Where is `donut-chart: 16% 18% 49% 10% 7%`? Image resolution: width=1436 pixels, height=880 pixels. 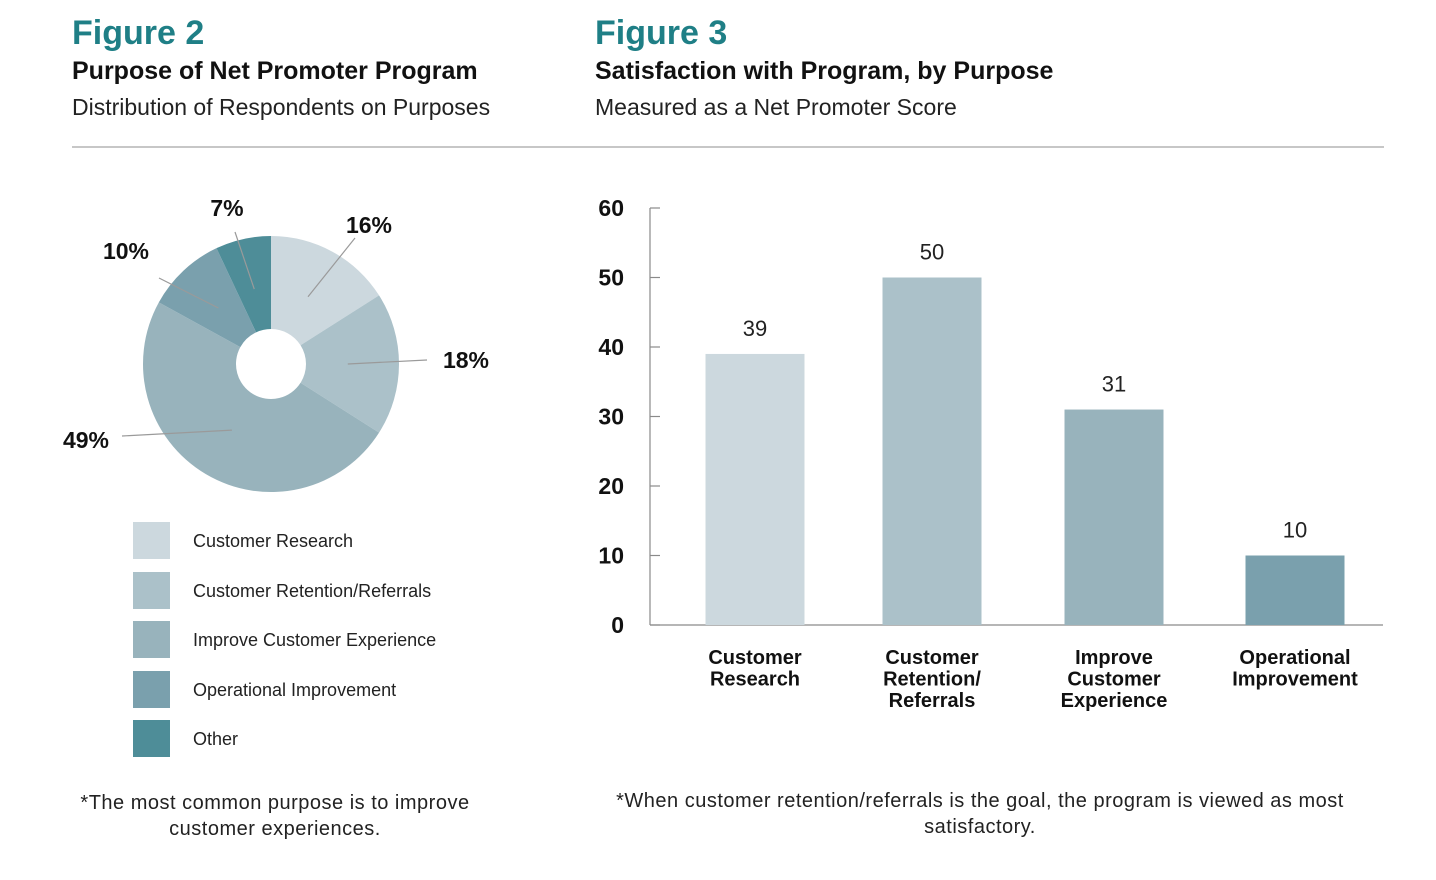
donut-chart: 16% 18% 49% 10% 7% is located at coordinates (276, 344).